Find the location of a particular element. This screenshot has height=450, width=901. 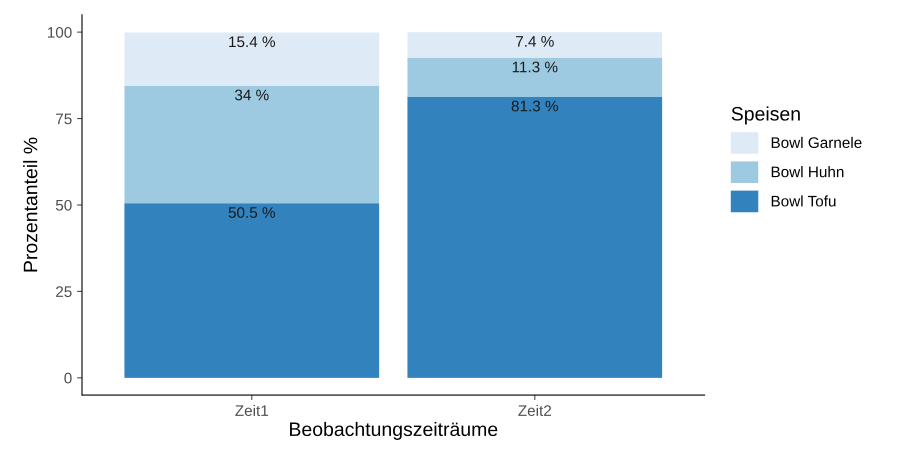

y-tick-label: 75 is located at coordinates (64, 119).